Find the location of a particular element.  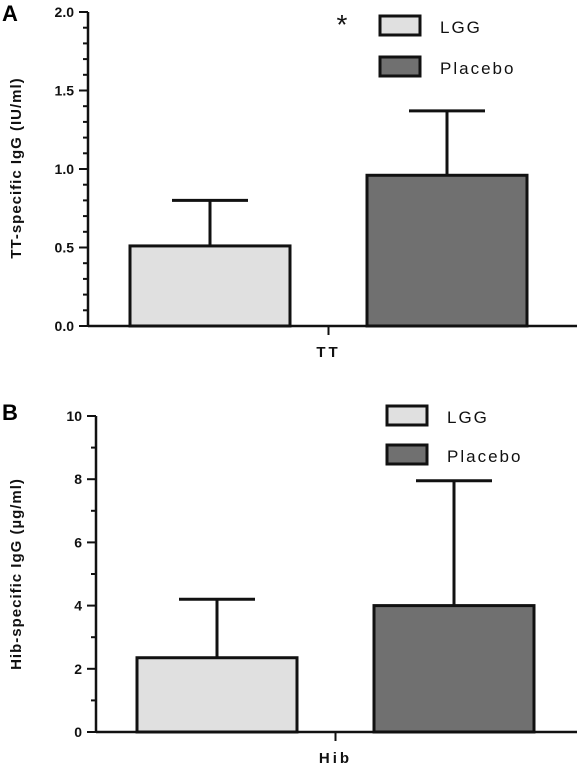

panel-b-legend-swatch-lgg is located at coordinates (407, 415).